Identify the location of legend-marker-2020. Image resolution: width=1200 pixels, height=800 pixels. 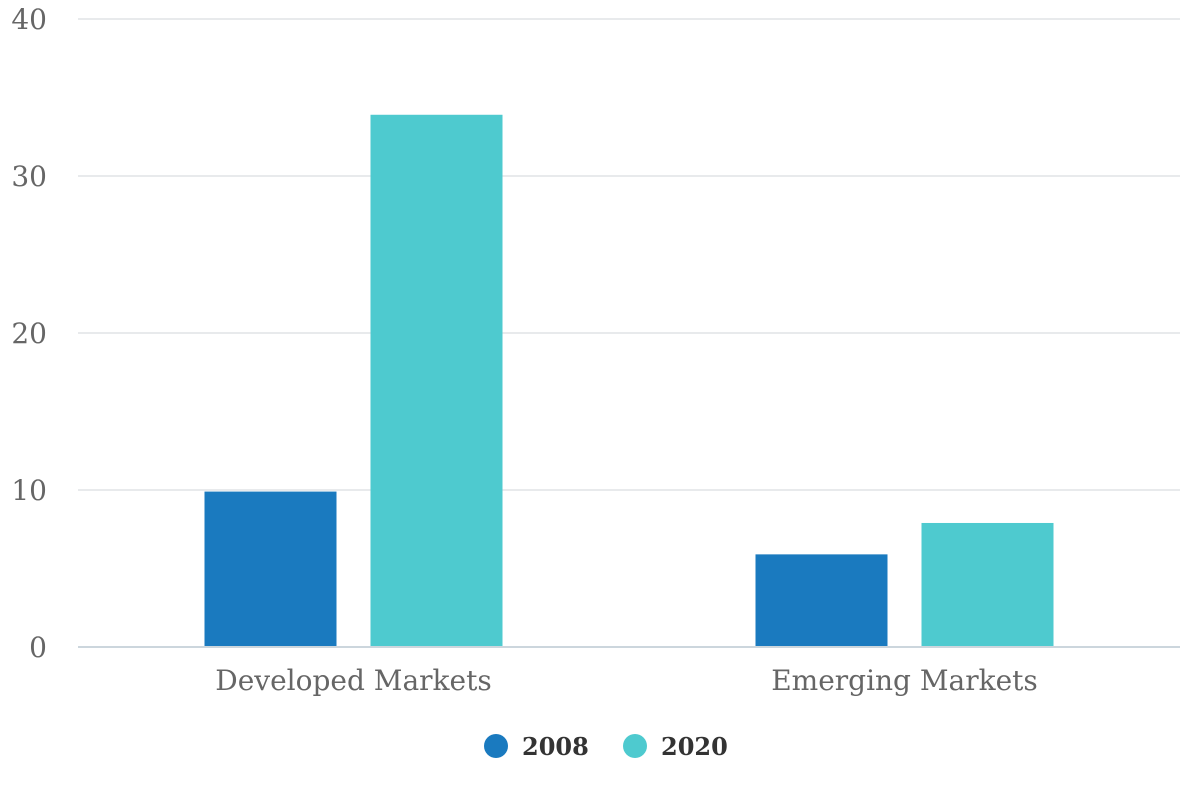
(635, 746).